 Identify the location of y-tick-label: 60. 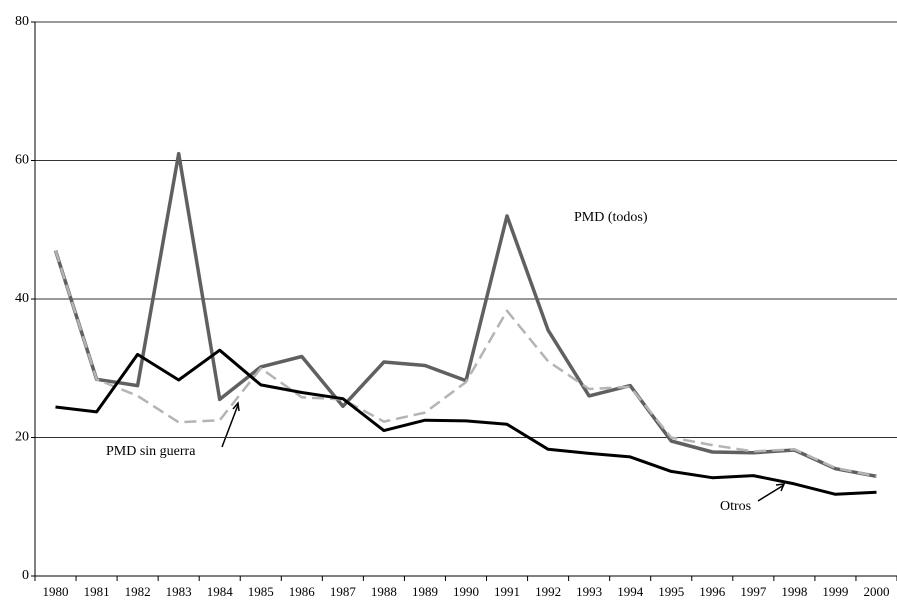
(22, 160).